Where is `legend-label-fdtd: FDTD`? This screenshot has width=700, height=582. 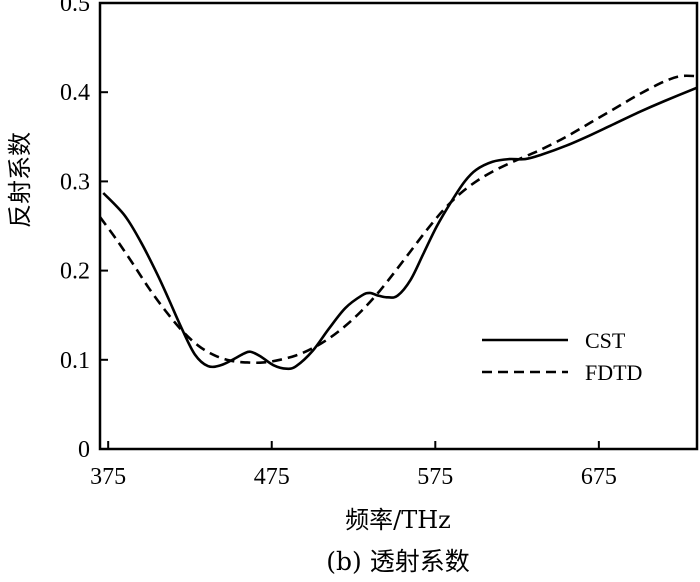 legend-label-fdtd: FDTD is located at coordinates (613, 372).